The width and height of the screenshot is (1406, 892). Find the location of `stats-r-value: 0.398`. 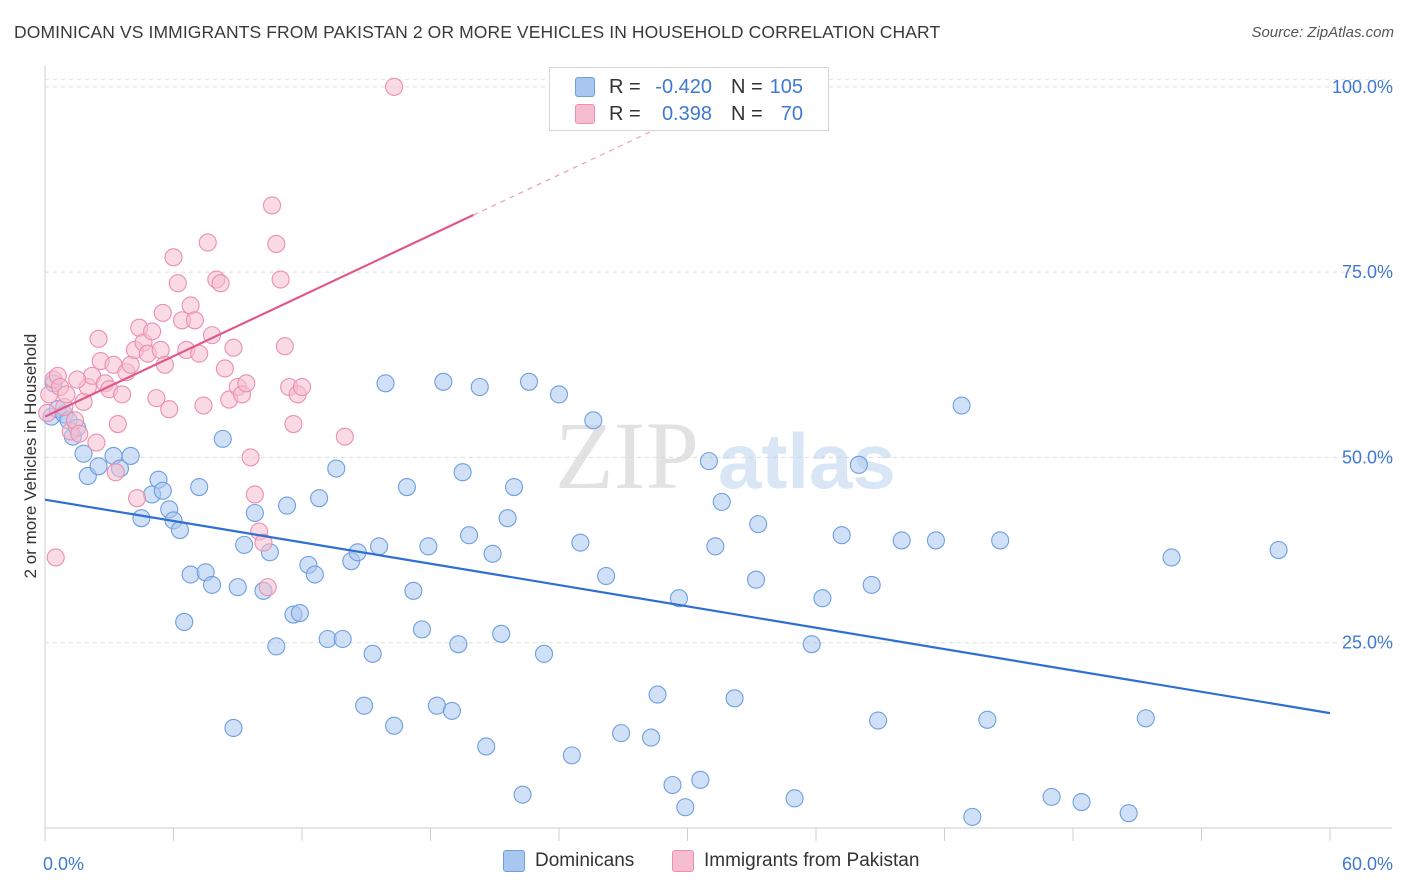

stats-r-value: 0.398 is located at coordinates (686, 113).